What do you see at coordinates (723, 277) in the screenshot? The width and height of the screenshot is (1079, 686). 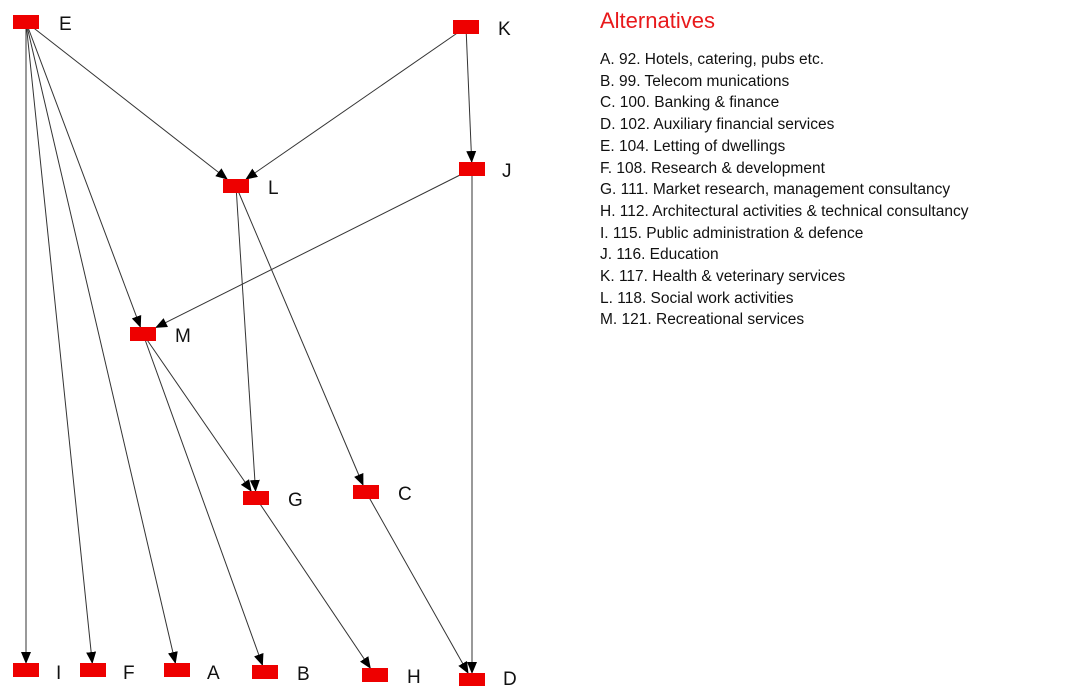 I see `legend-item-k: K. 117. Health & veterinary services` at bounding box center [723, 277].